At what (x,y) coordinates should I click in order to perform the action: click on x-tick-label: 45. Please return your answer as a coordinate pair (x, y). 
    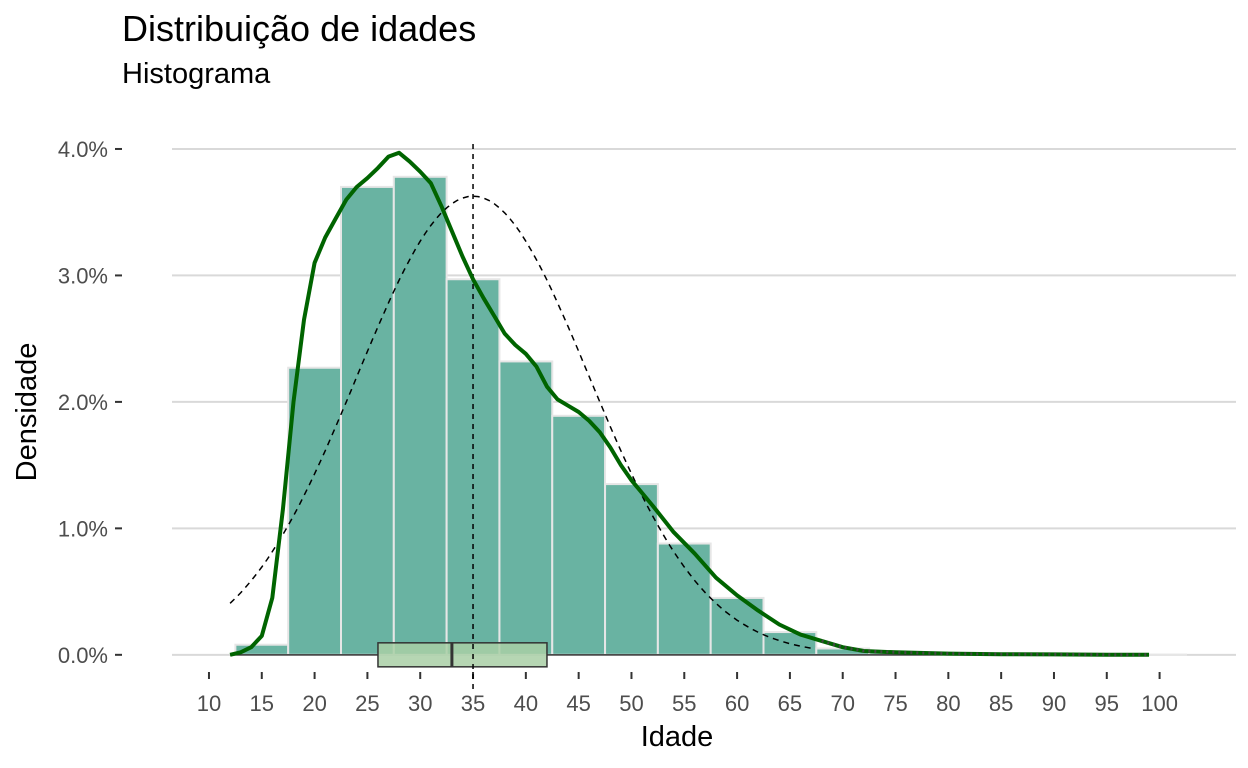
    Looking at the image, I should click on (578, 703).